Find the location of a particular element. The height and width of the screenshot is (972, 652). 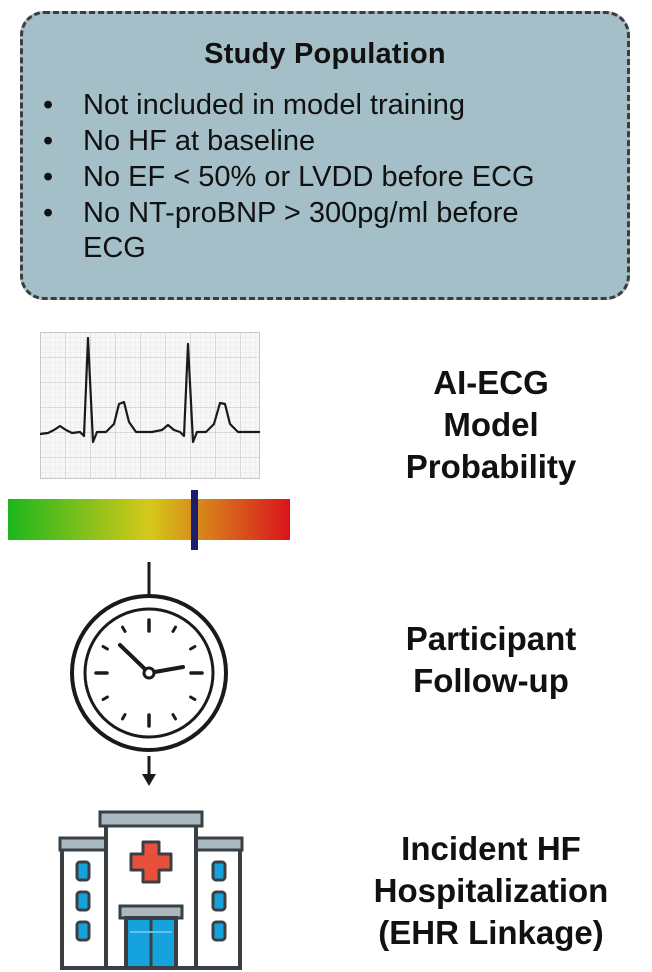

probability-gradient-bar is located at coordinates (149, 520).